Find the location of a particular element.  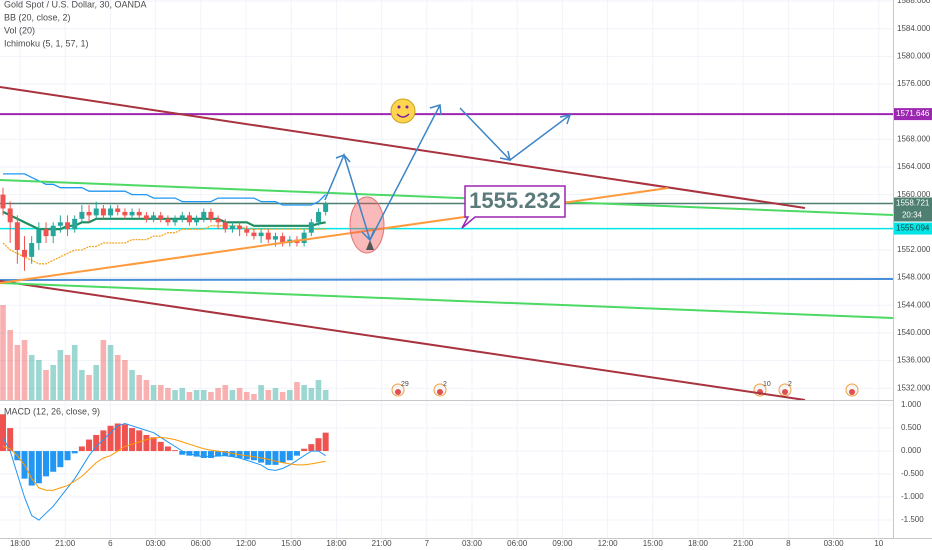

symbol-title: Gold Spot / U.S. Dollar, 30, OANDA is located at coordinates (75, 4).